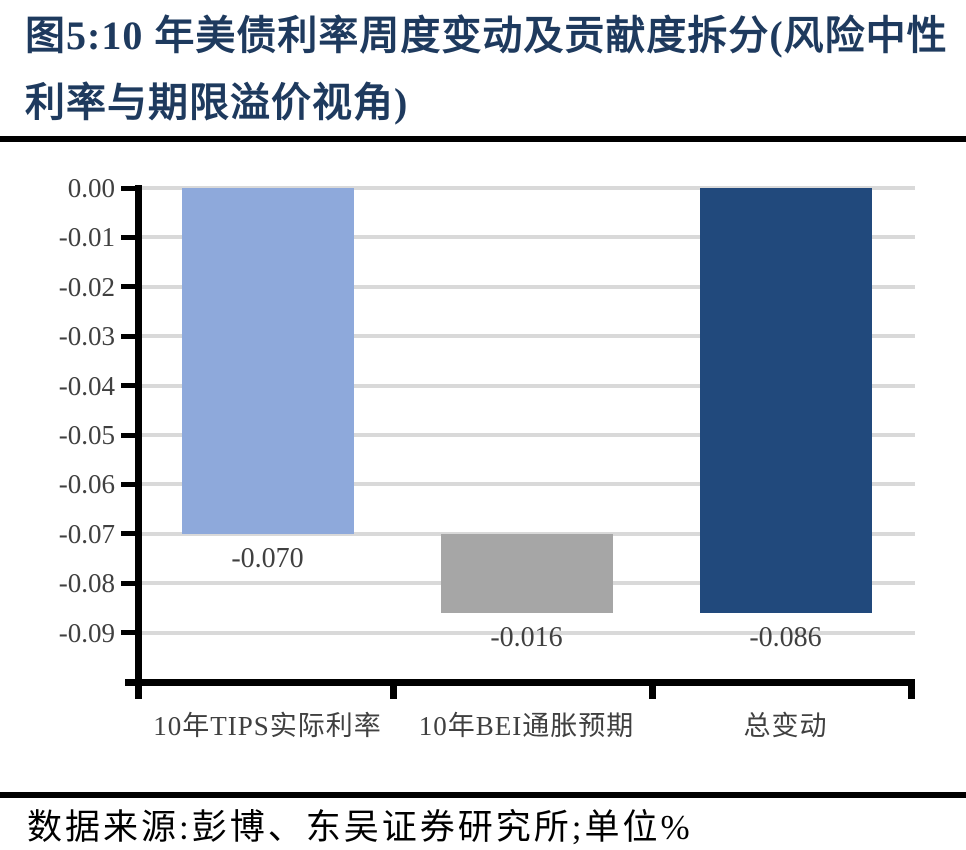 This screenshot has height=850, width=966. Describe the element at coordinates (785, 637) in the screenshot. I see `bar-value-label: -0.086` at that location.